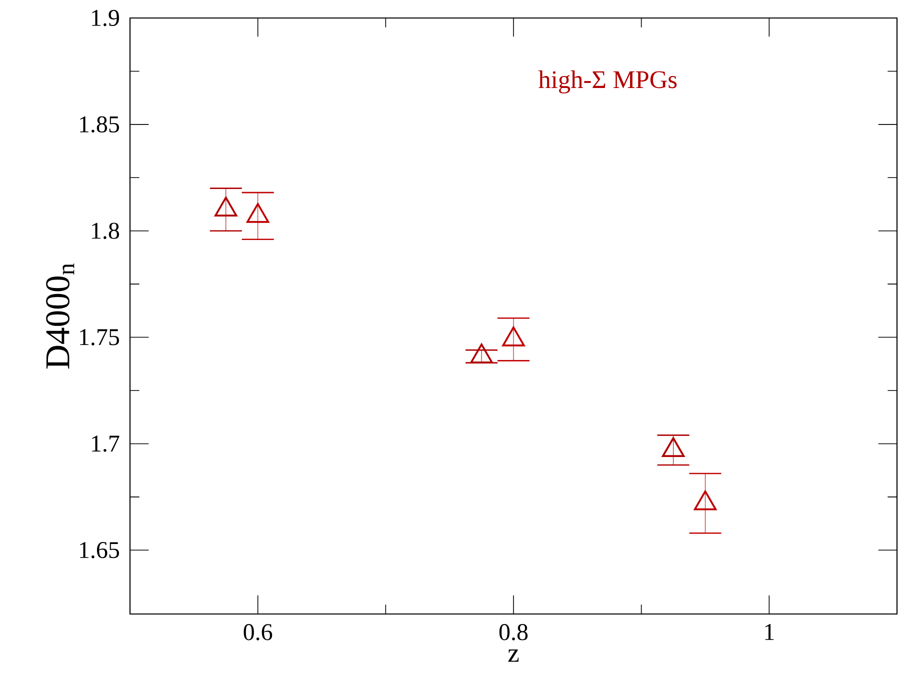 This screenshot has width=903, height=693. Describe the element at coordinates (607, 82) in the screenshot. I see `annotation: high-Σ MPGs` at that location.